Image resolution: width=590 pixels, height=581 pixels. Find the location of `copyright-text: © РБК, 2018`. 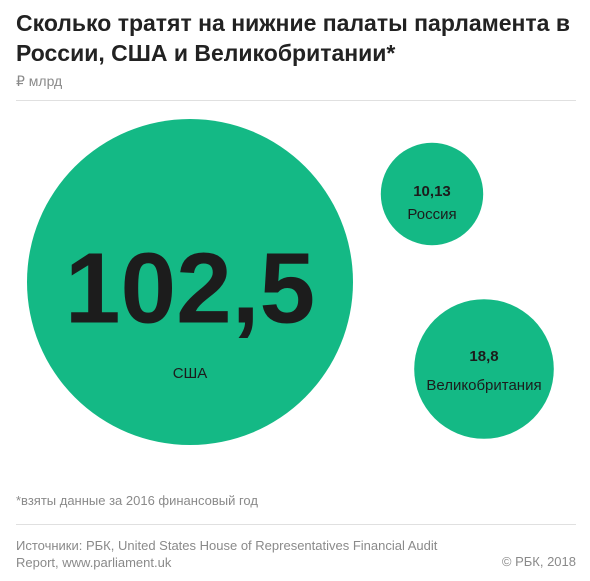

copyright-text: © РБК, 2018 is located at coordinates (538, 561).